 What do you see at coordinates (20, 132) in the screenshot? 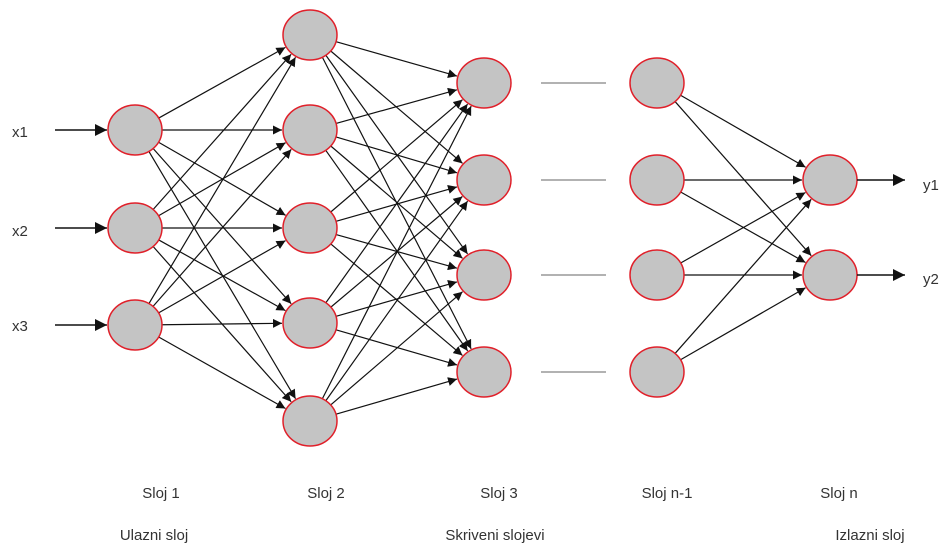
I see `input-label-x1: x1` at bounding box center [20, 132].